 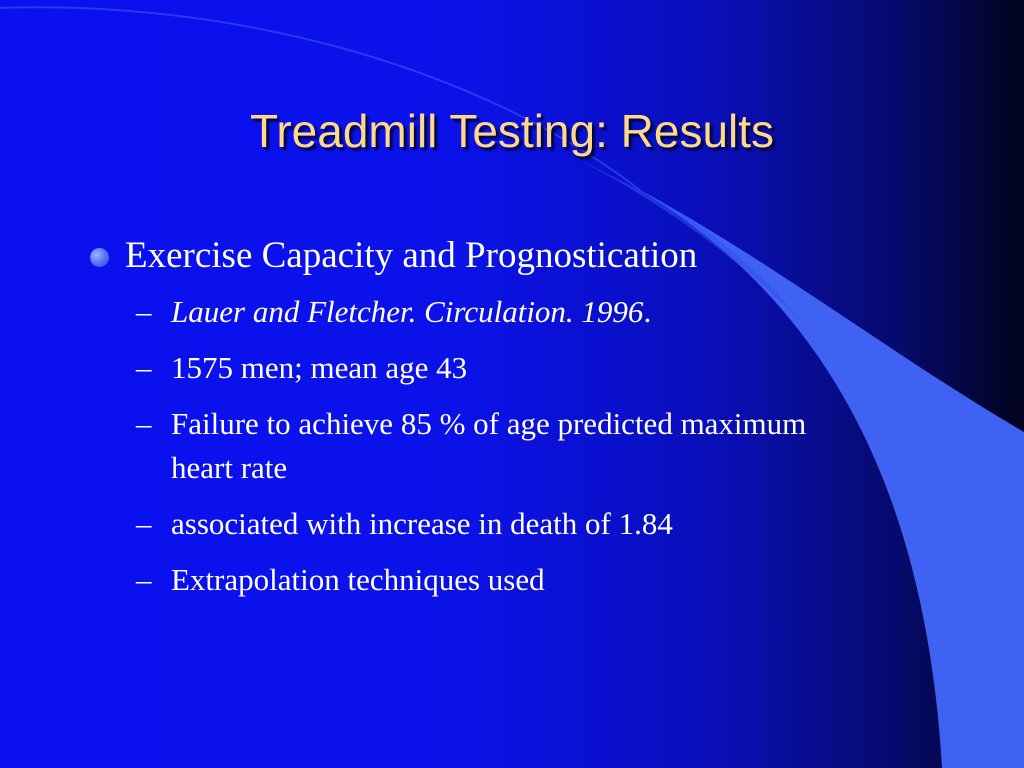 I want to click on citation-text: Lauer and Fletcher. Circulation. 1996, so click(x=407, y=311).